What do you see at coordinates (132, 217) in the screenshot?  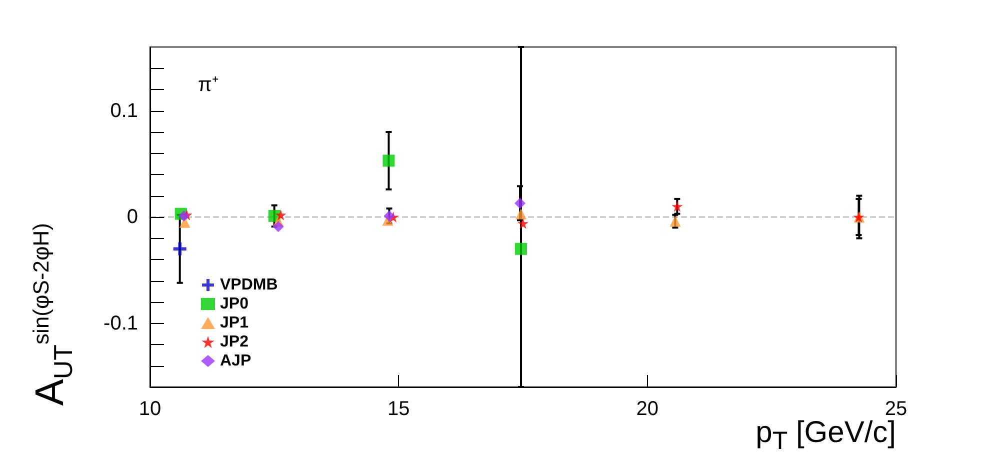 I see `y-tick-label: 0` at bounding box center [132, 217].